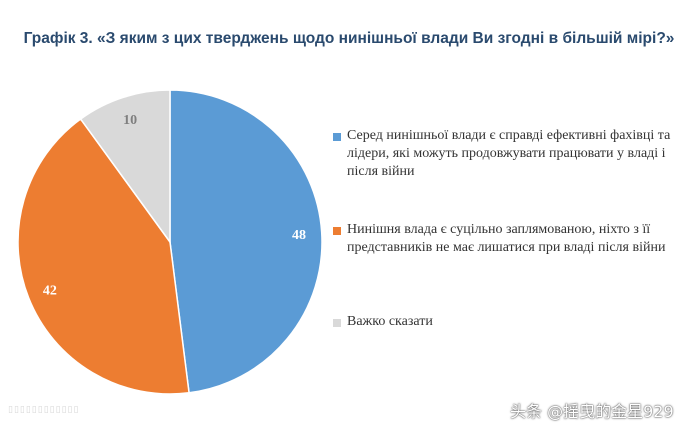 Image resolution: width=698 pixels, height=430 pixels. I want to click on legend-item-hard-to-say: Важко сказати, so click(505, 322).